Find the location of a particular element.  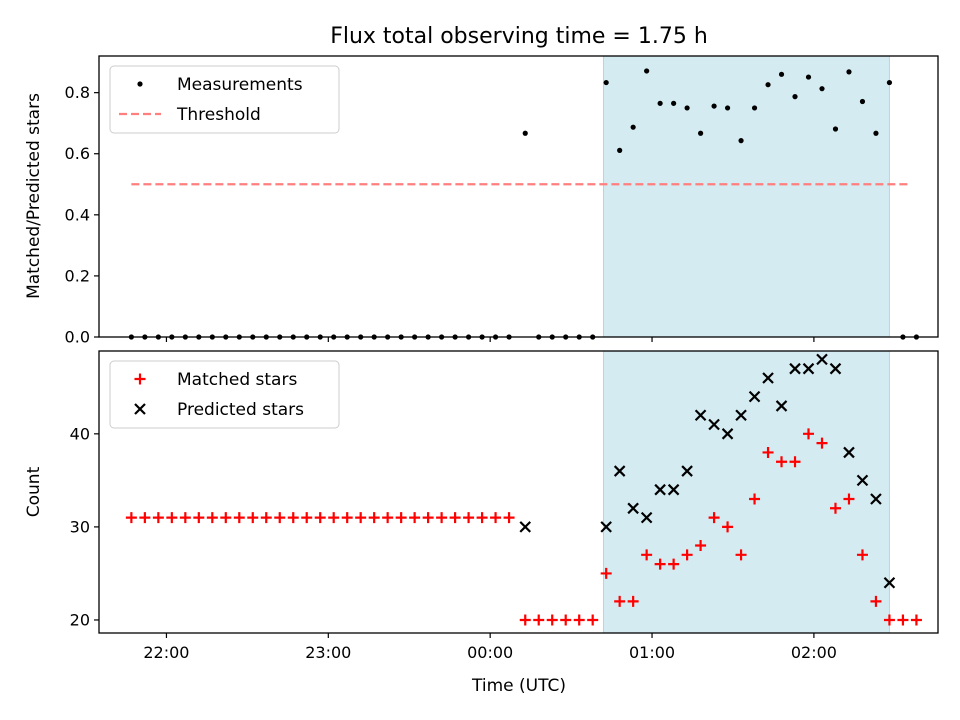

highlight-span is located at coordinates (746, 492).